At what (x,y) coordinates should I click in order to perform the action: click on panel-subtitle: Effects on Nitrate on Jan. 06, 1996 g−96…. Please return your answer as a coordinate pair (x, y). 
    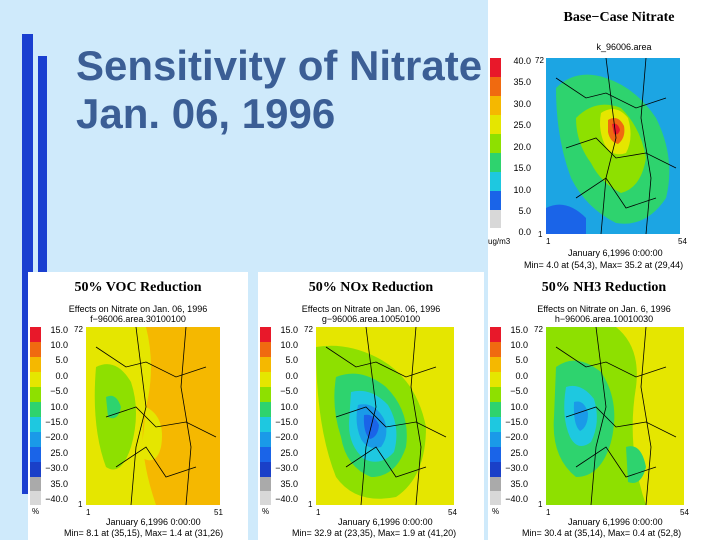
    Looking at the image, I should click on (371, 314).